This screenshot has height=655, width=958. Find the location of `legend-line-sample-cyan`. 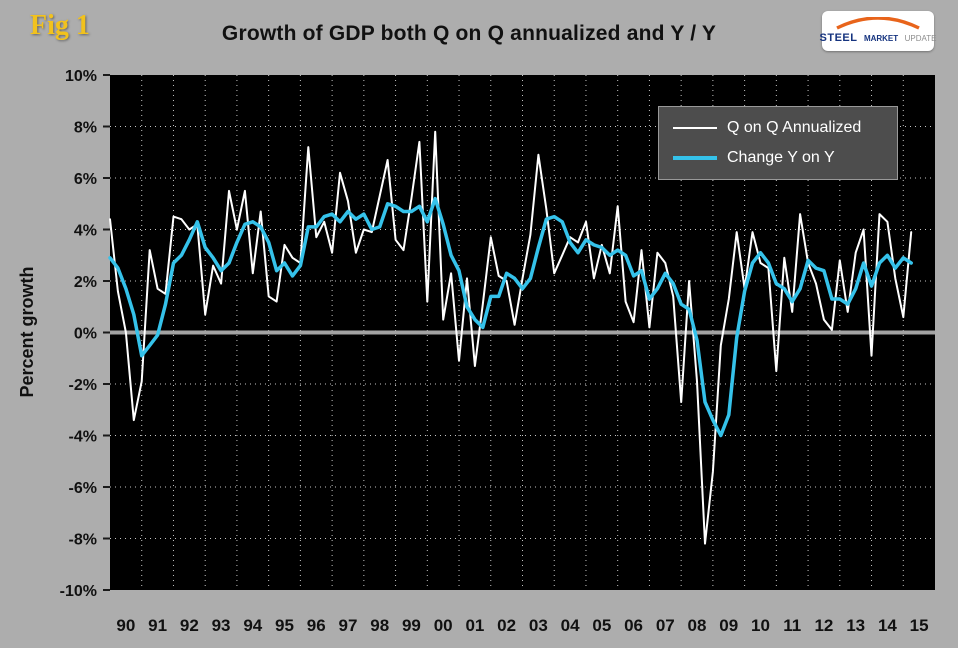

legend-line-sample-cyan is located at coordinates (695, 158).